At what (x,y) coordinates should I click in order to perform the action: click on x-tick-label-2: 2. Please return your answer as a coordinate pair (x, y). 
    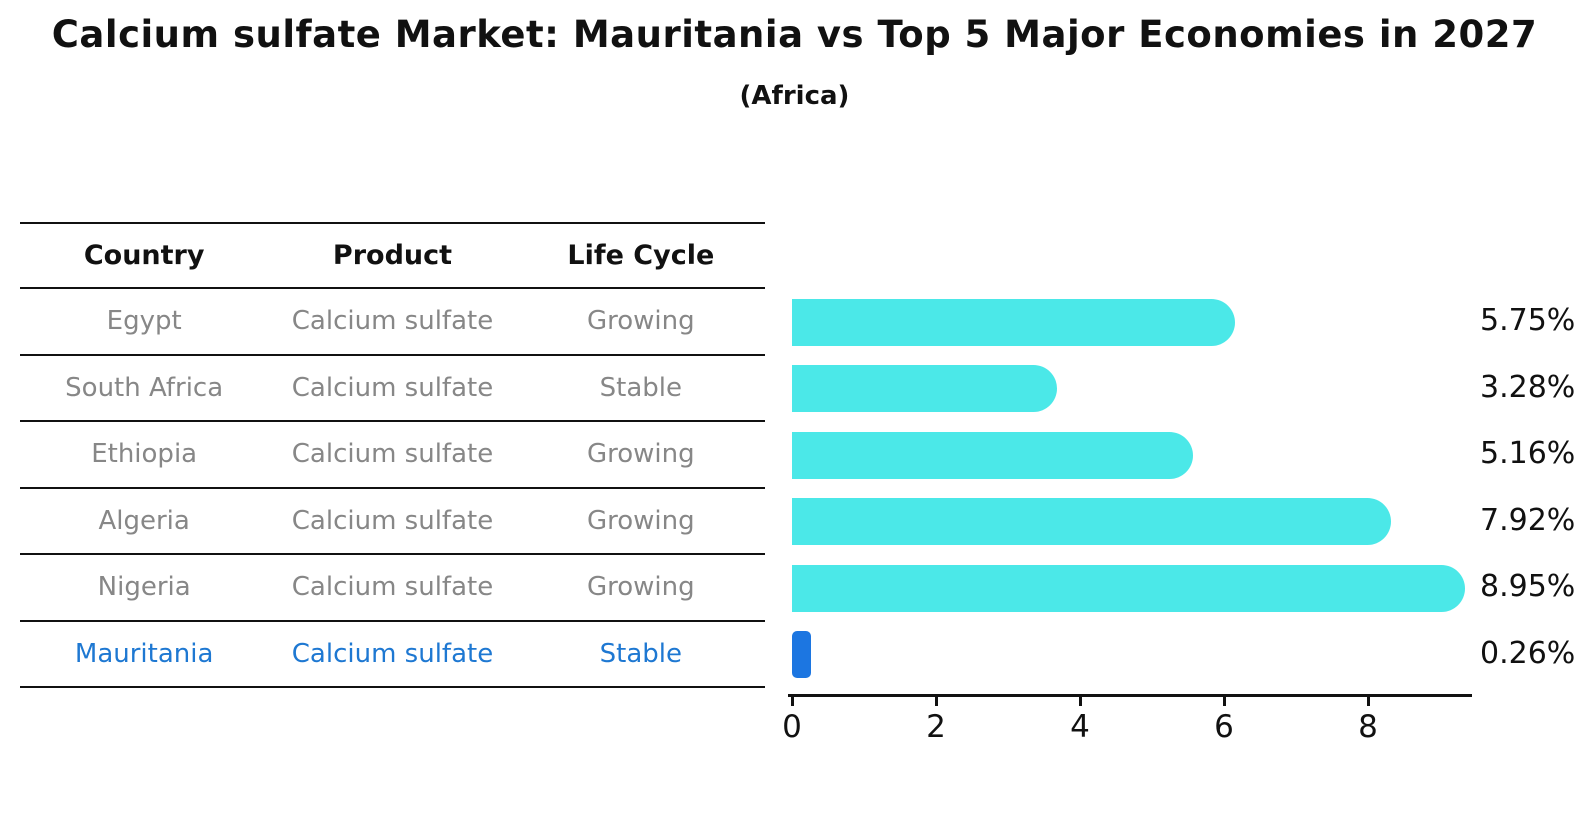
    Looking at the image, I should click on (936, 727).